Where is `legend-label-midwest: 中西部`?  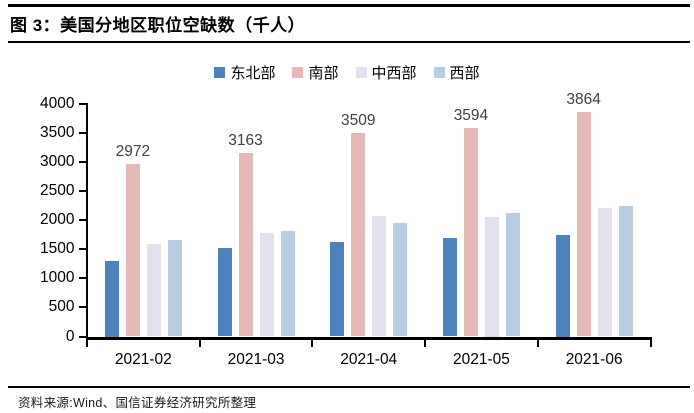 legend-label-midwest: 中西部 is located at coordinates (394, 73).